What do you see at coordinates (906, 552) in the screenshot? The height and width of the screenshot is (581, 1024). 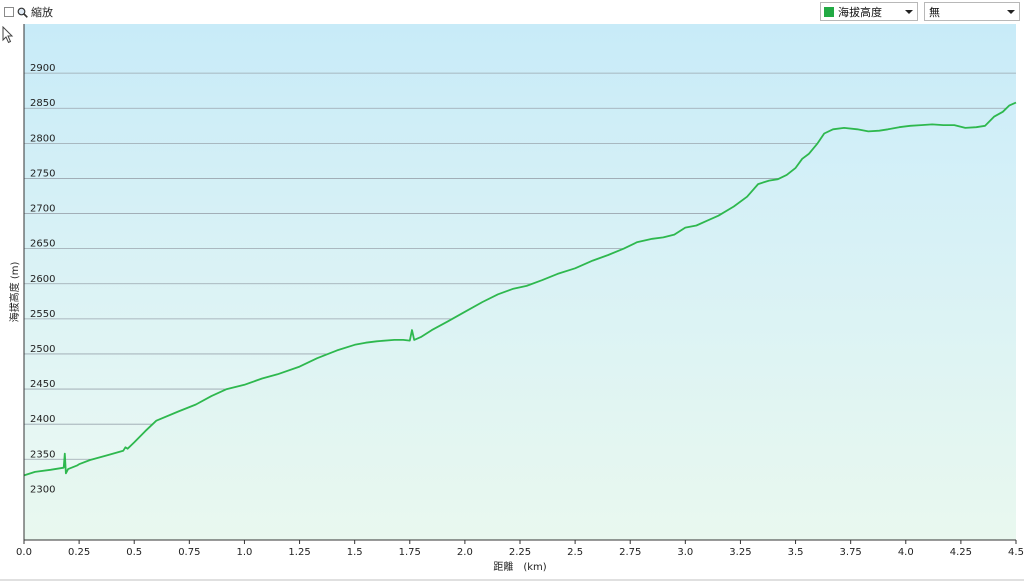 I see `x-tick-label: 4.0` at bounding box center [906, 552].